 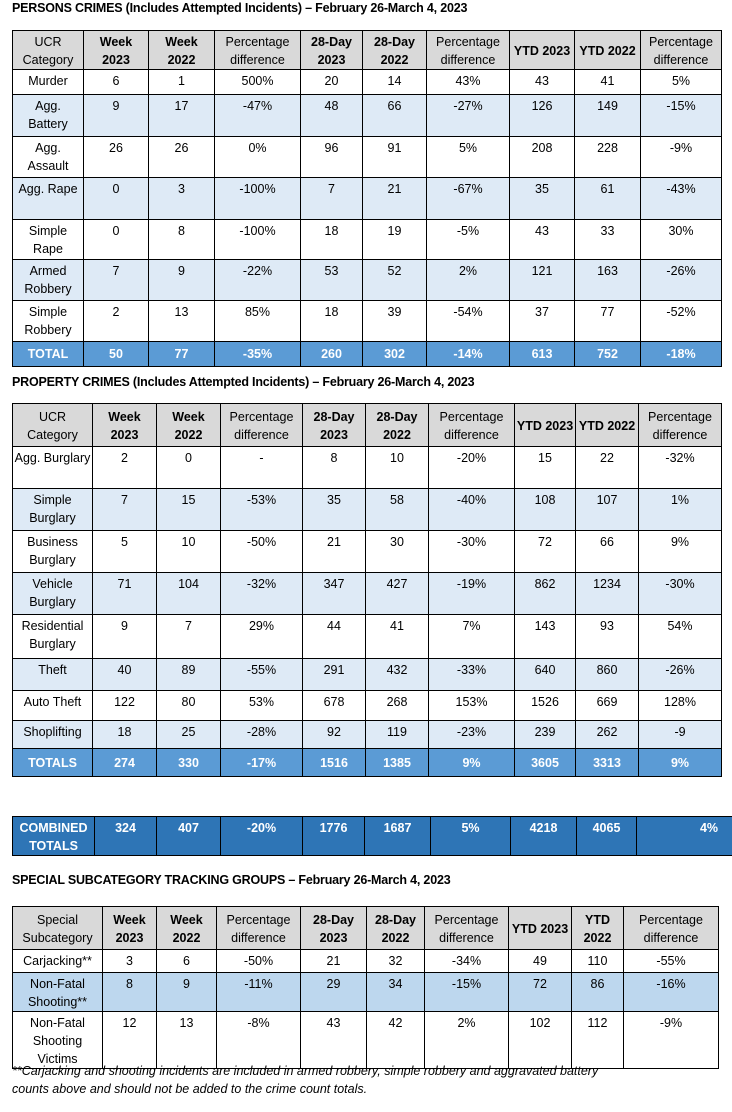 What do you see at coordinates (48, 280) in the screenshot?
I see `category-cell: Armed Robbery` at bounding box center [48, 280].